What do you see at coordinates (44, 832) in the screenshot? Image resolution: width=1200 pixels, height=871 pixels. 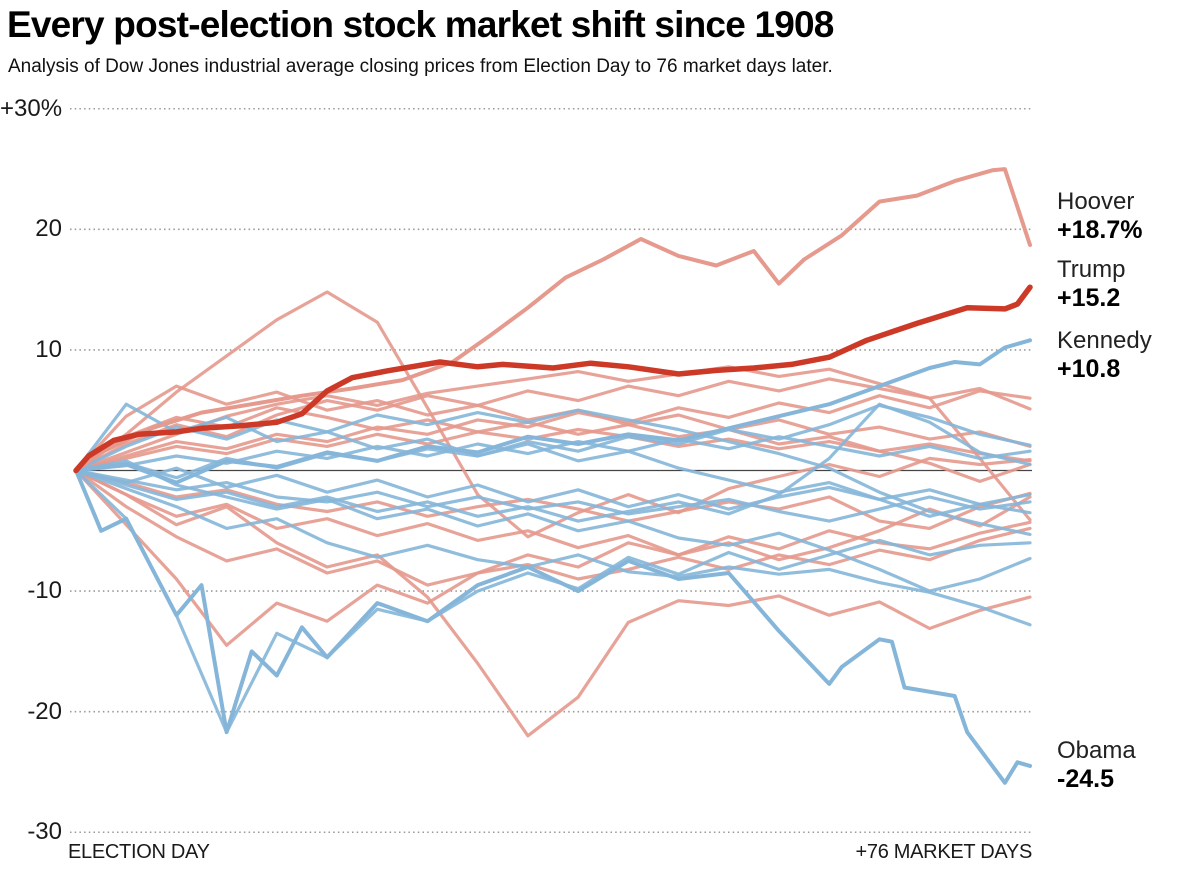 I see `y-tick-label--30: -30` at bounding box center [44, 832].